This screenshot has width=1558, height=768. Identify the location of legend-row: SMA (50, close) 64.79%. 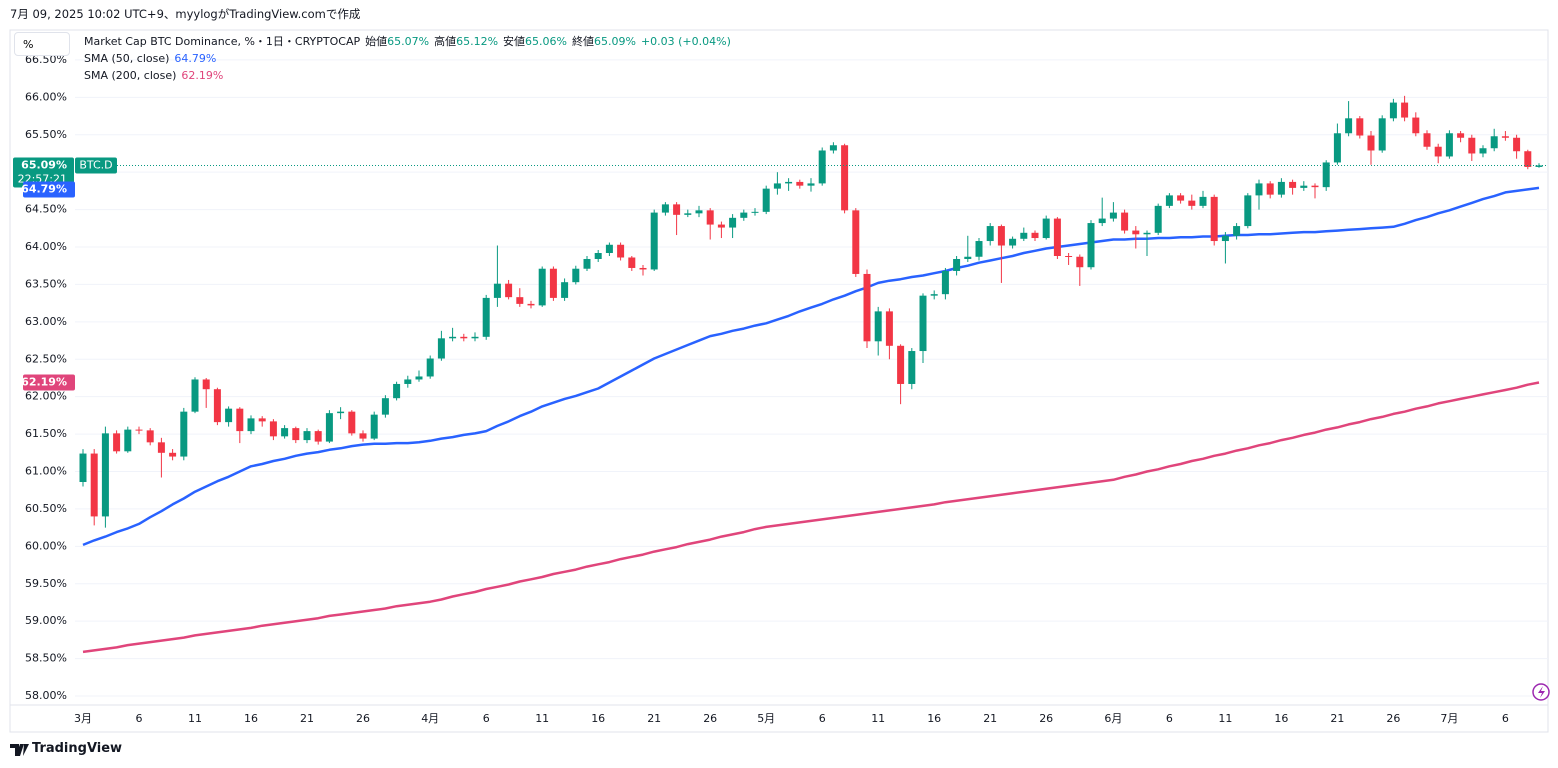
(410, 58).